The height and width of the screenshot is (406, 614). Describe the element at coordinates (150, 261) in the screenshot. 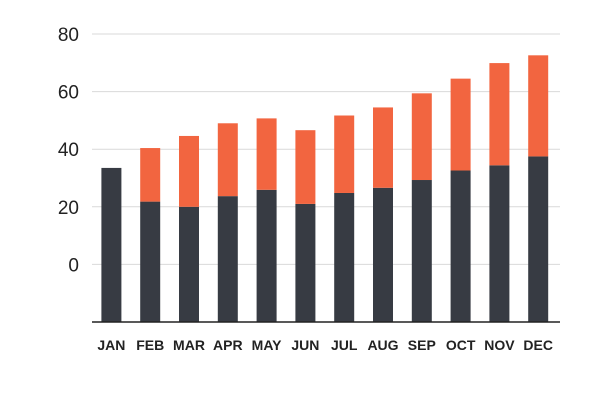

I see `bar-dark-feb` at that location.